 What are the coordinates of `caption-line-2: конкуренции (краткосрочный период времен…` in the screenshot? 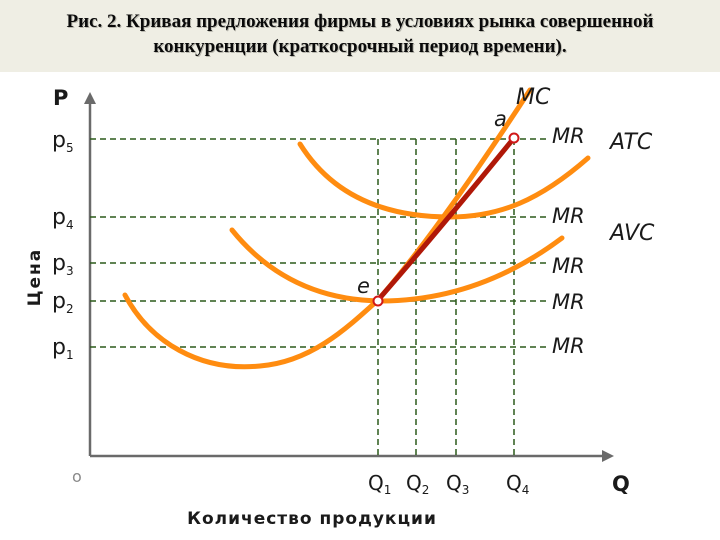 It's located at (360, 46).